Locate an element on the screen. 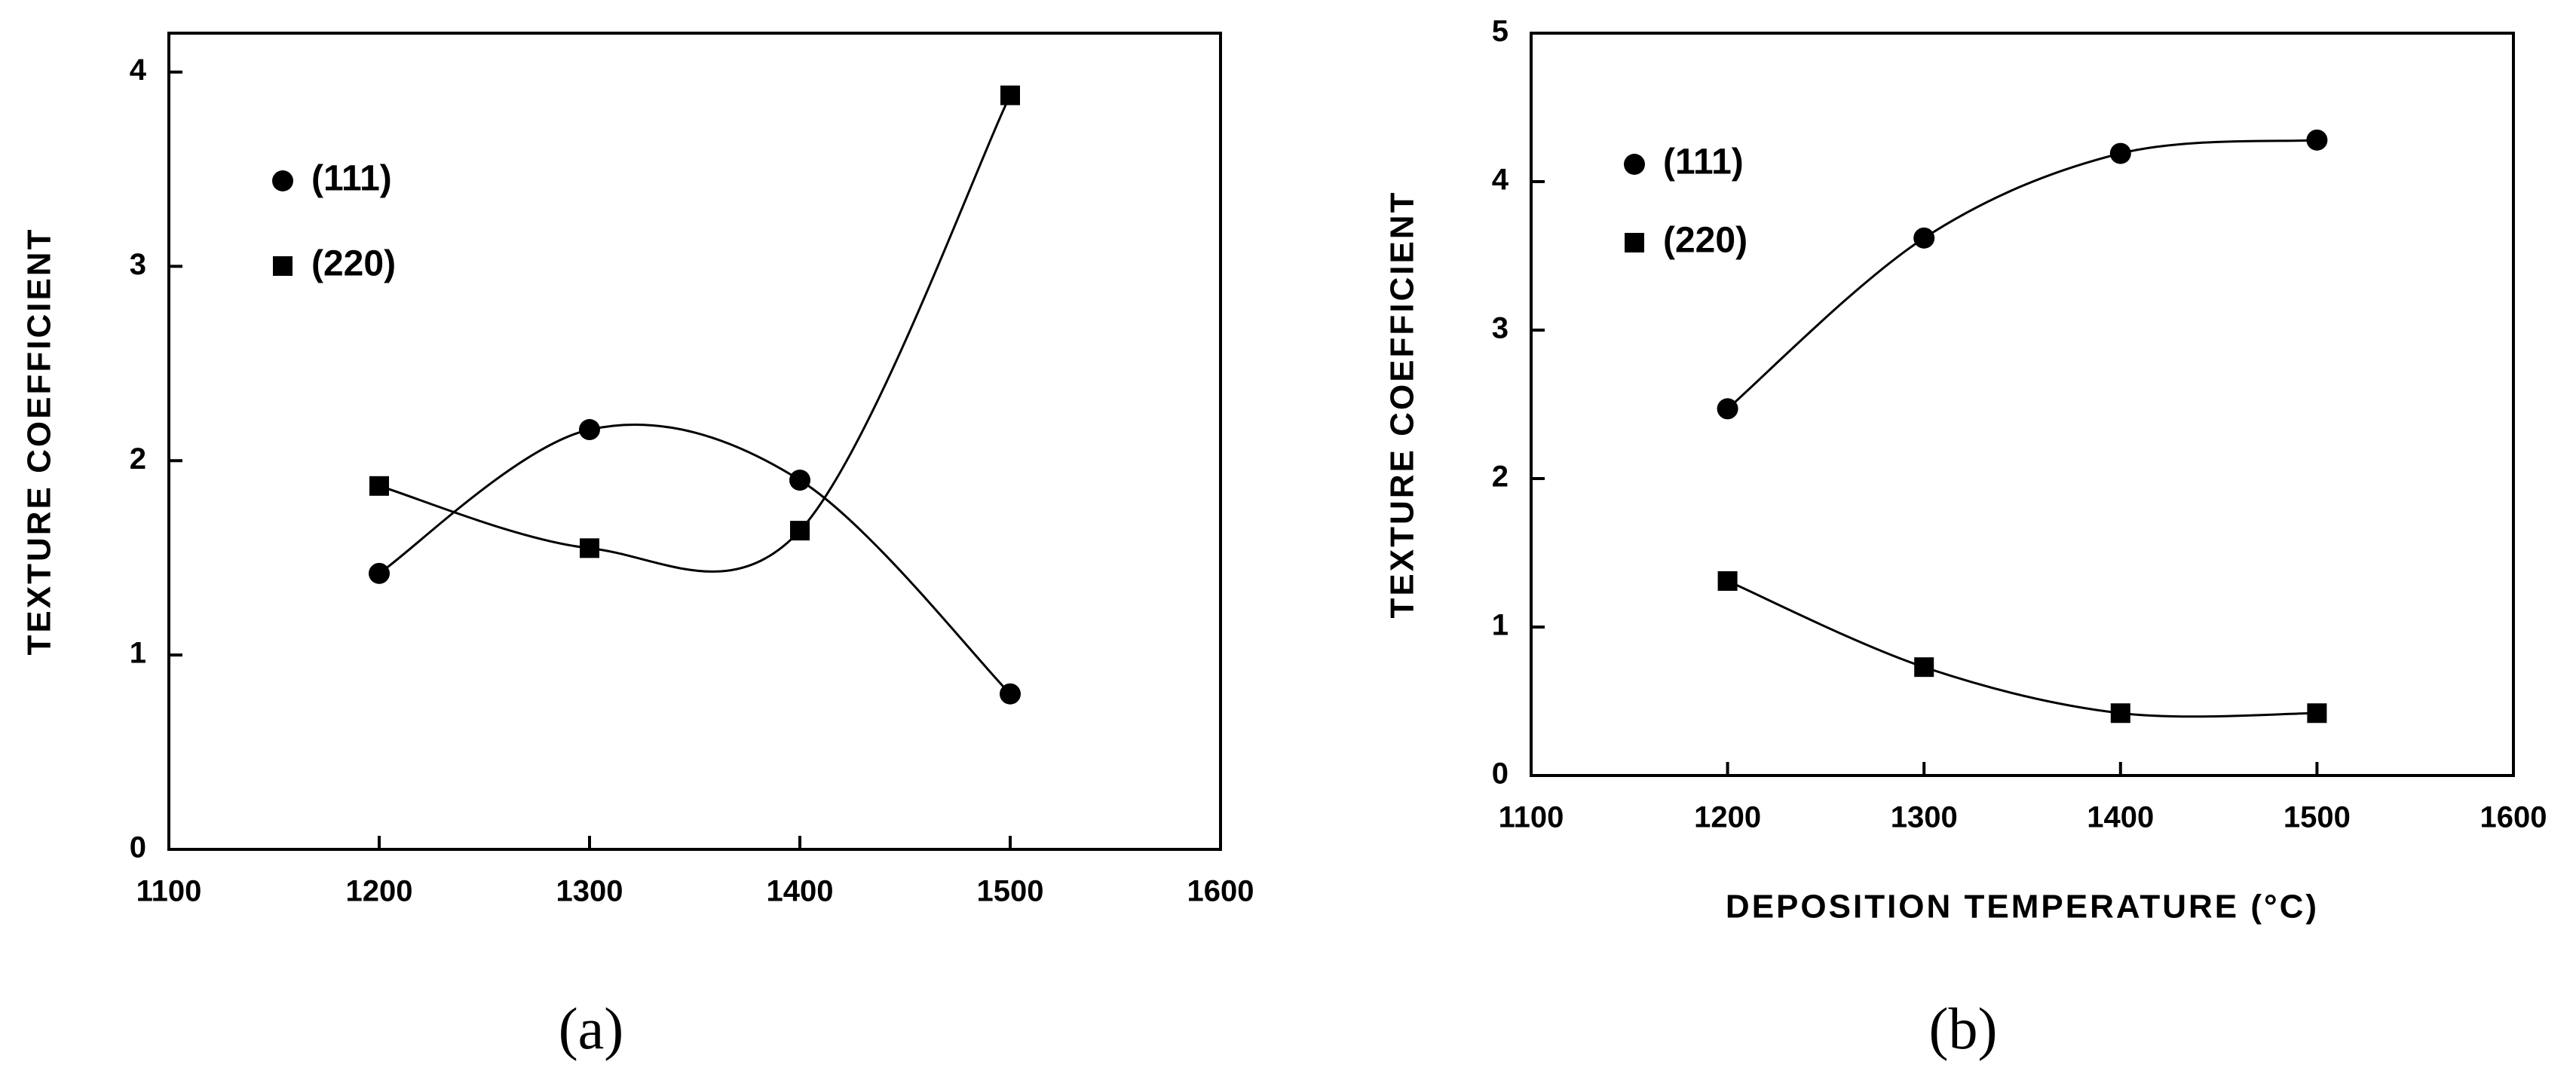 The image size is (2576, 1083). x-axis-title: DEPOSITION TEMPERATURE (°C) is located at coordinates (2022, 907).